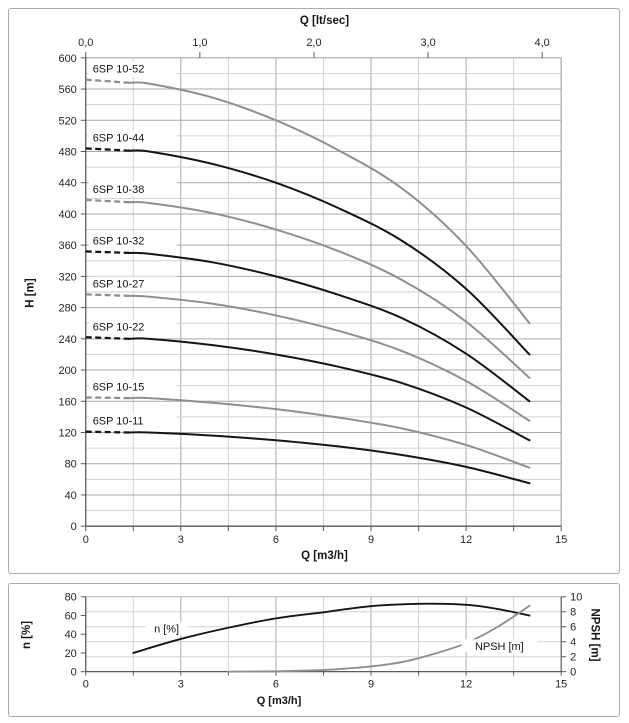 This screenshot has width=629, height=723. I want to click on top-tick-label: 0,0, so click(85, 43).